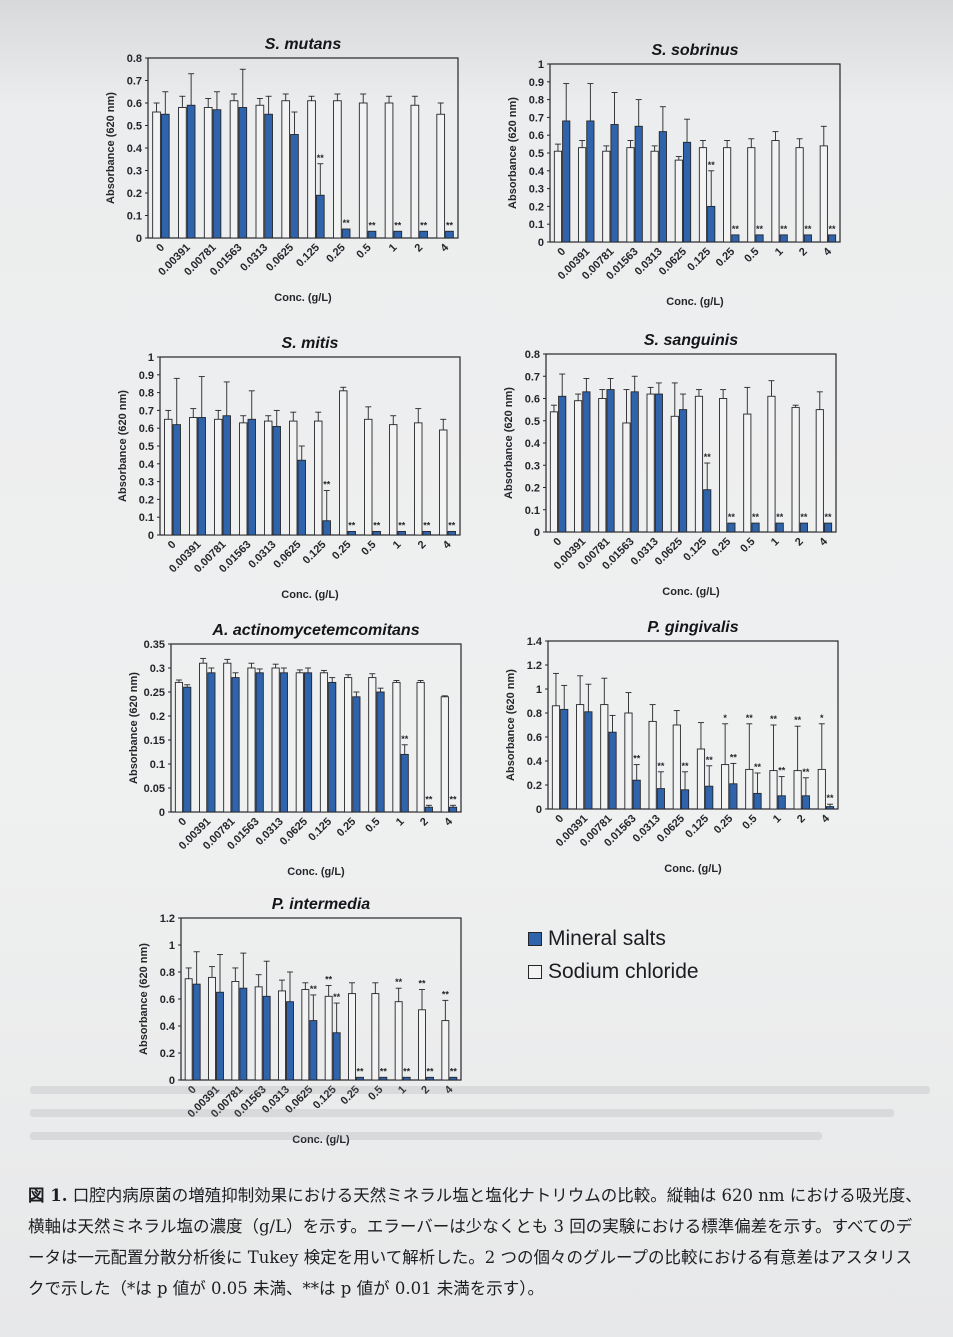 The width and height of the screenshot is (953, 1337). Describe the element at coordinates (154, 693) in the screenshot. I see `y-tick-label: 0.25` at that location.